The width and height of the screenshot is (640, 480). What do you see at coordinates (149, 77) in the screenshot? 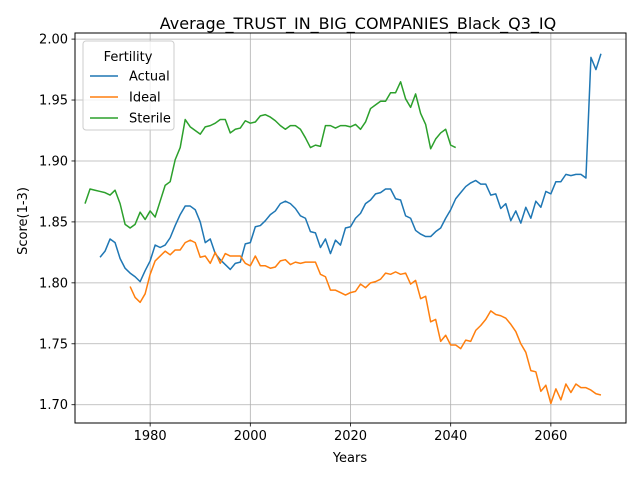
I see `legend-label-actual: Actual` at bounding box center [149, 77].